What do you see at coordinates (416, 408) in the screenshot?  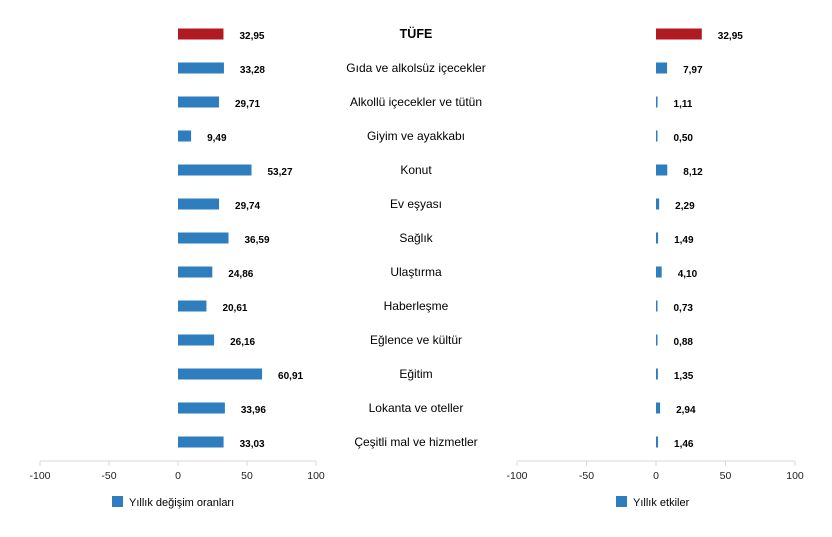 I see `category-label: Lokanta ve oteller` at bounding box center [416, 408].